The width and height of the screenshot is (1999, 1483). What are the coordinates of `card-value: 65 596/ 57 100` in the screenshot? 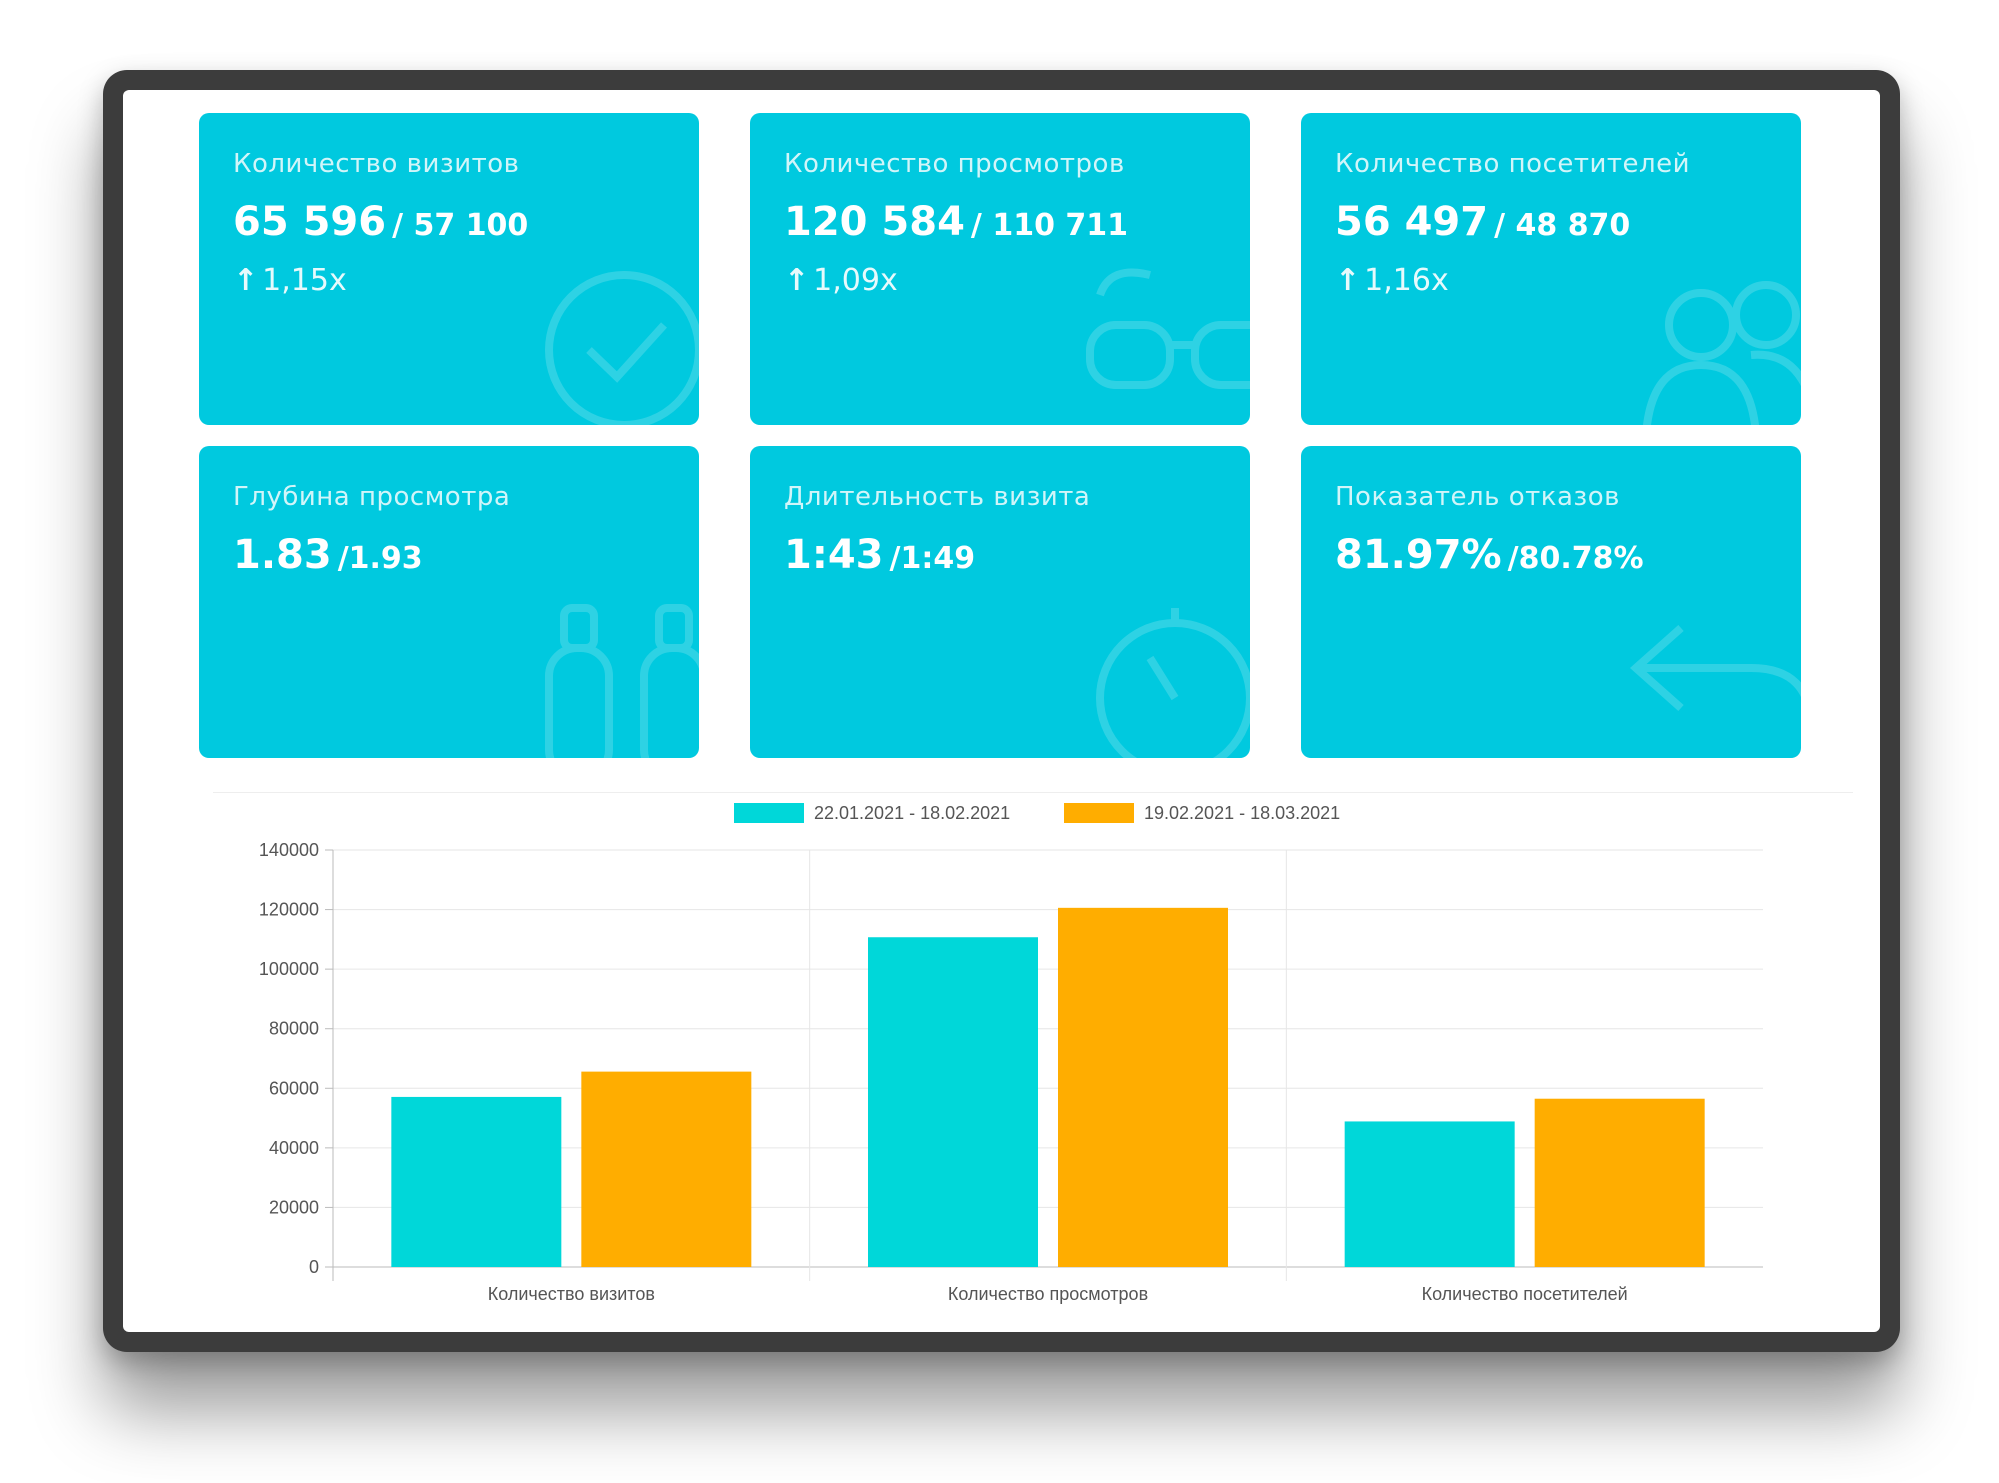 It's located at (380, 222).